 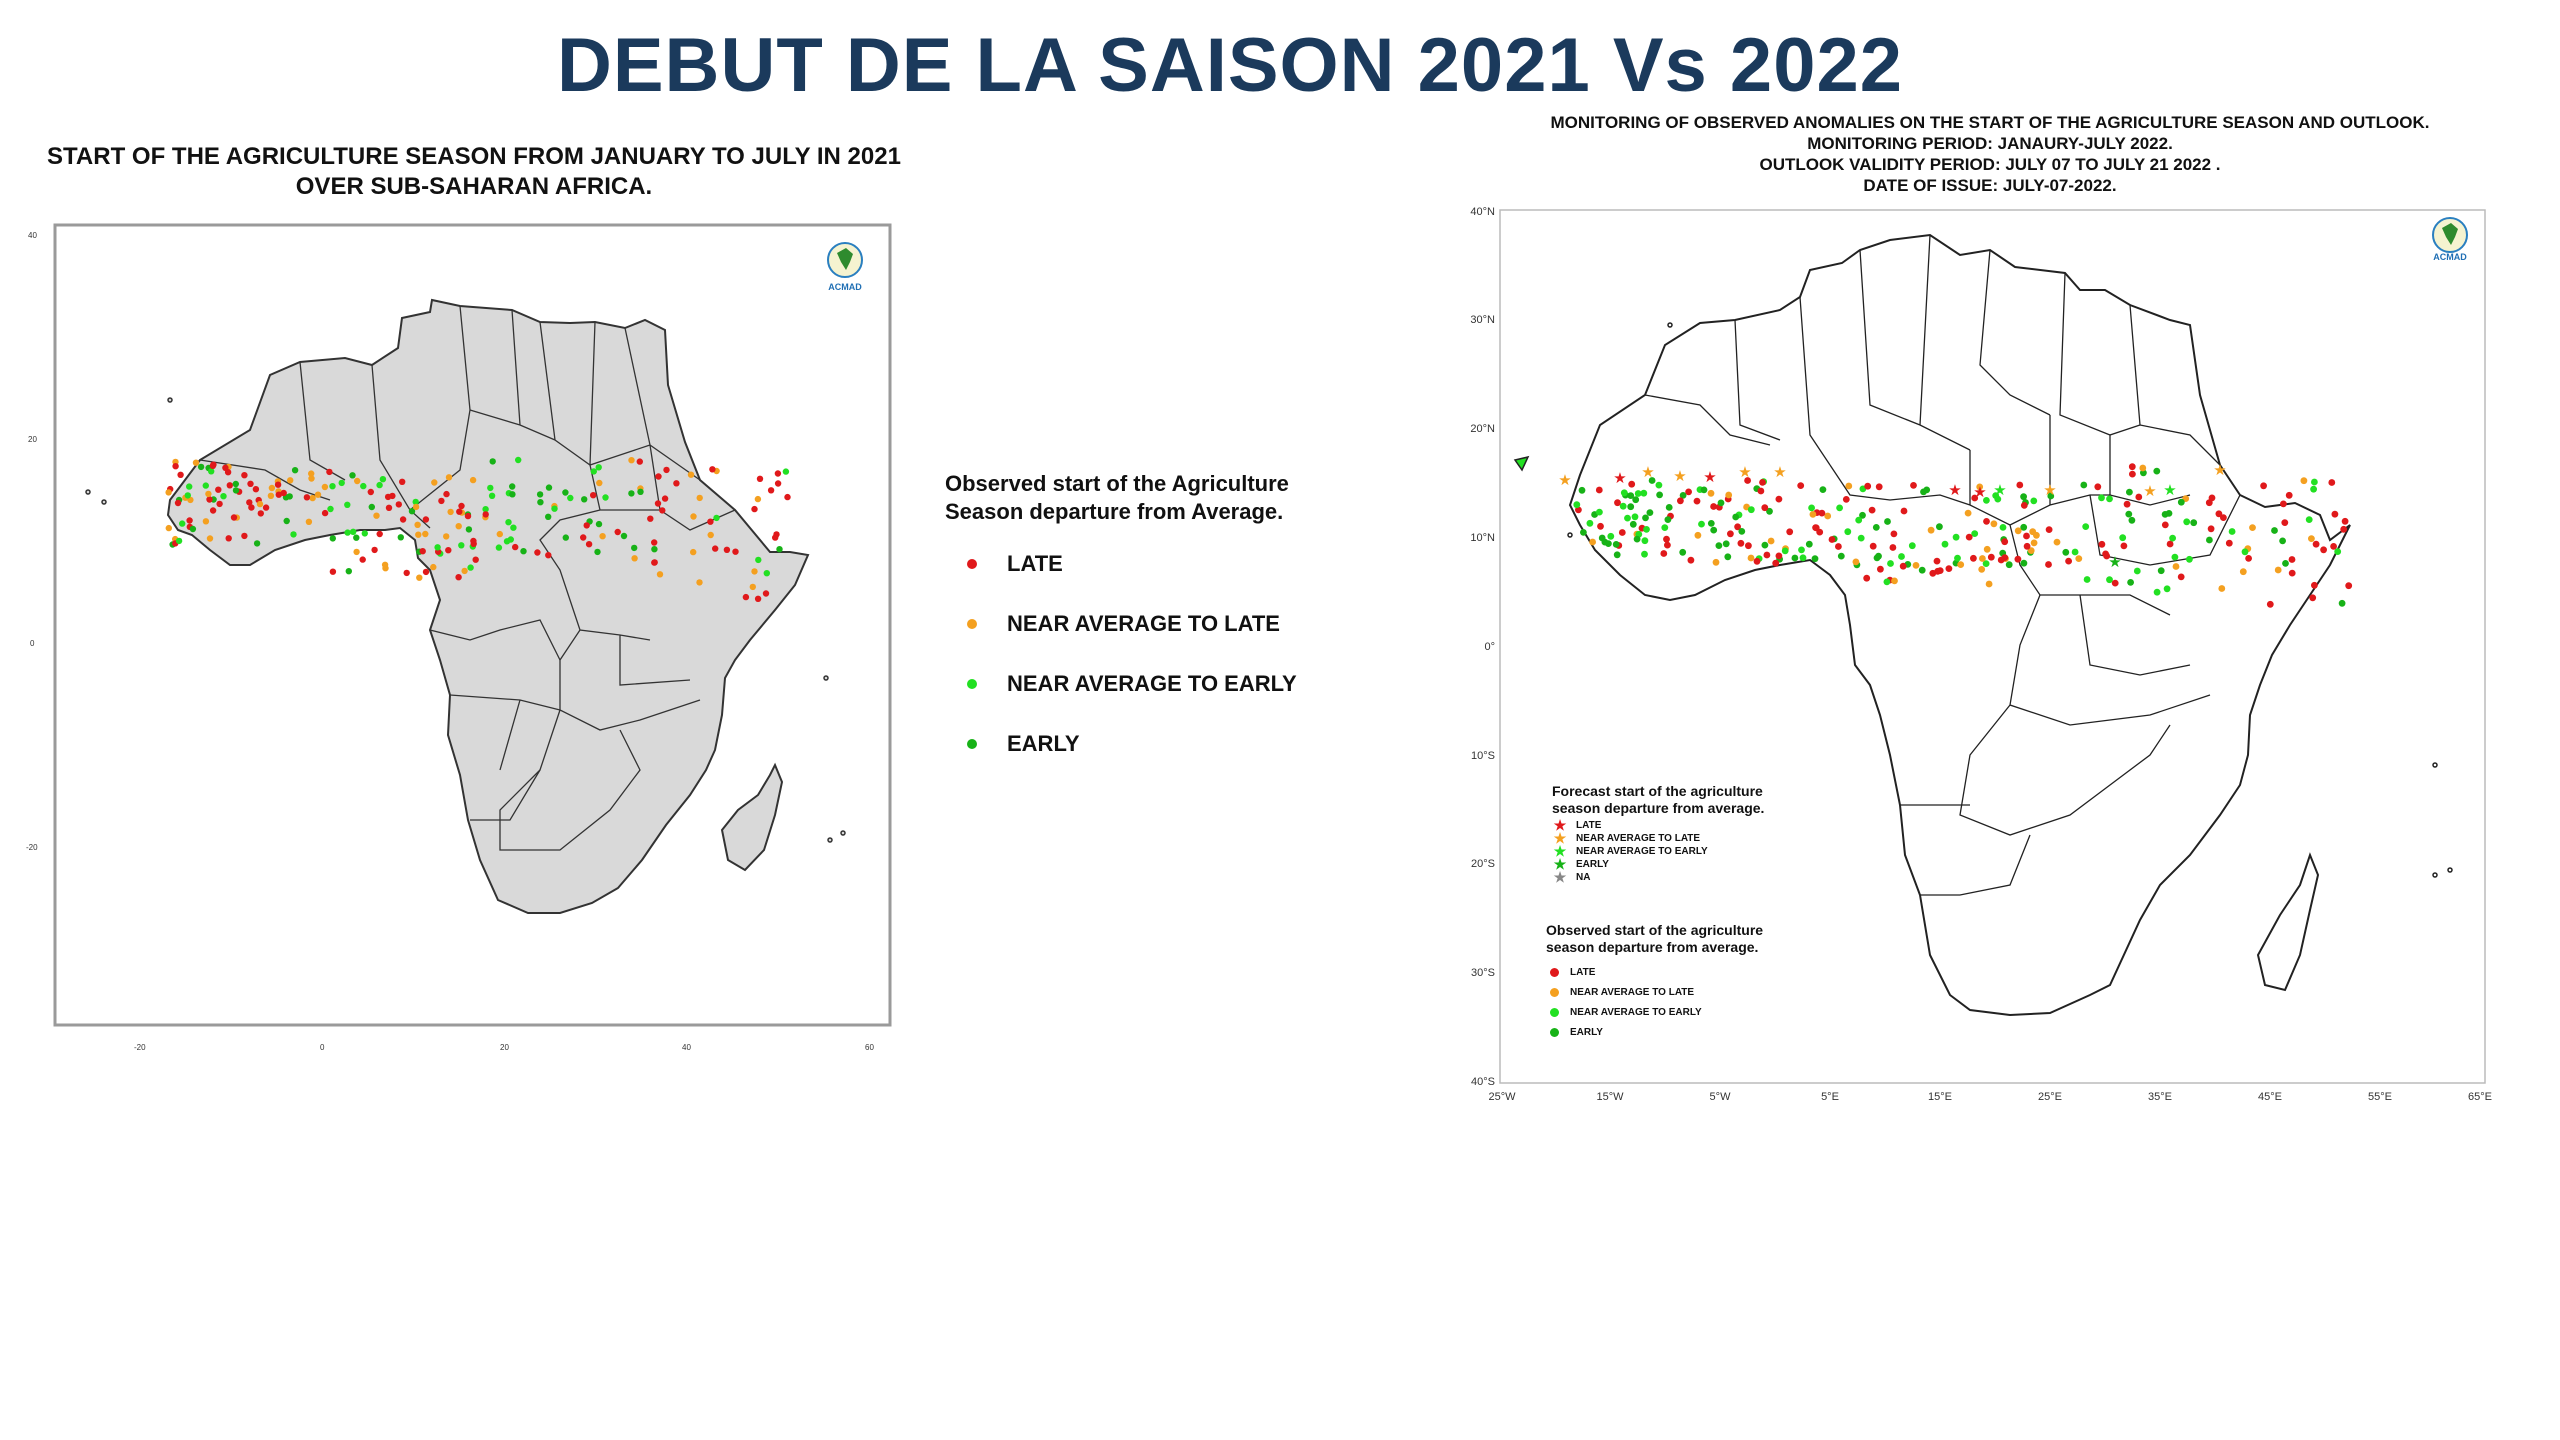 I want to click on right-x-tick: 35°E, so click(x=2160, y=1097).